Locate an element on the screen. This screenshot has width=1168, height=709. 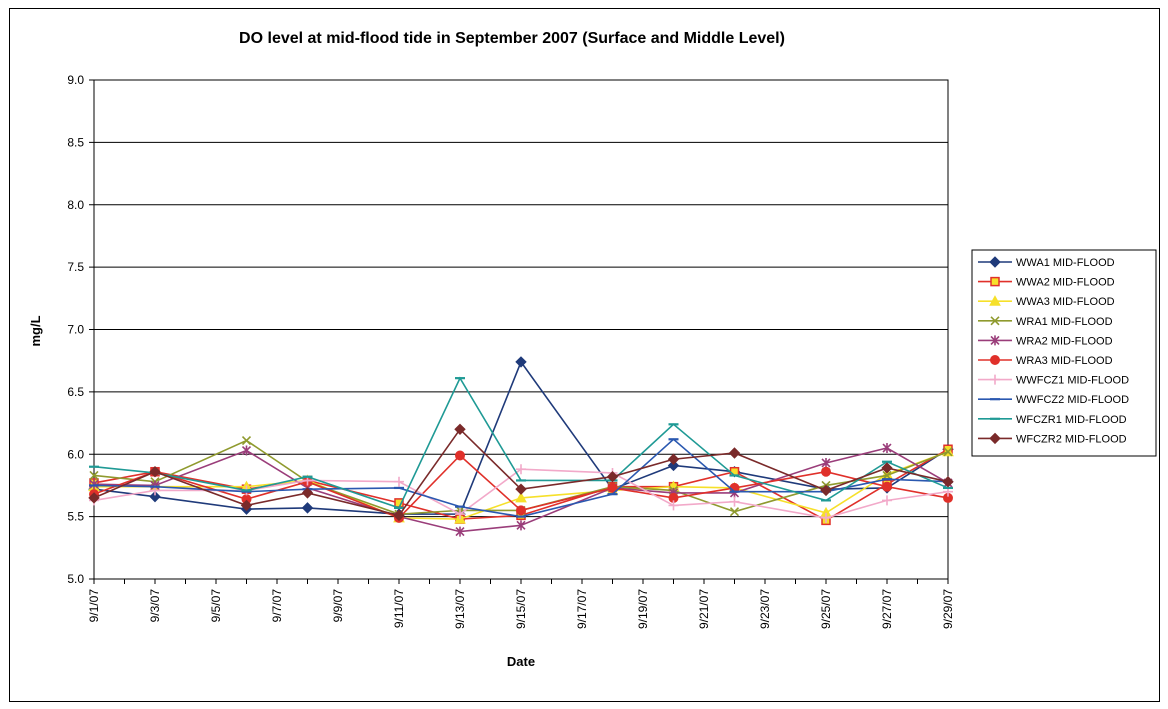
x-tick-label: 9/7/07 is located at coordinates (277, 606).